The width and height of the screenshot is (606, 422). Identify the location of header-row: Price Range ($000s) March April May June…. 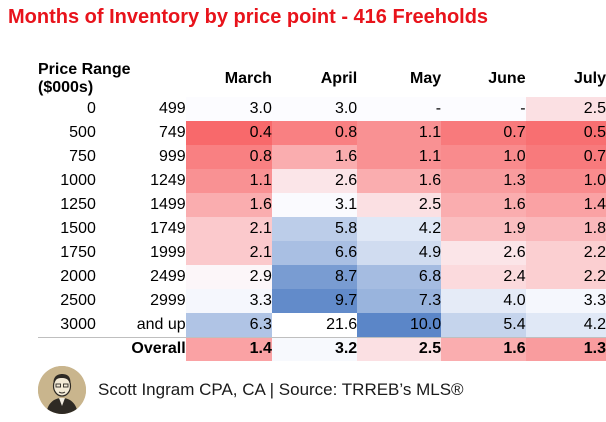
(322, 79).